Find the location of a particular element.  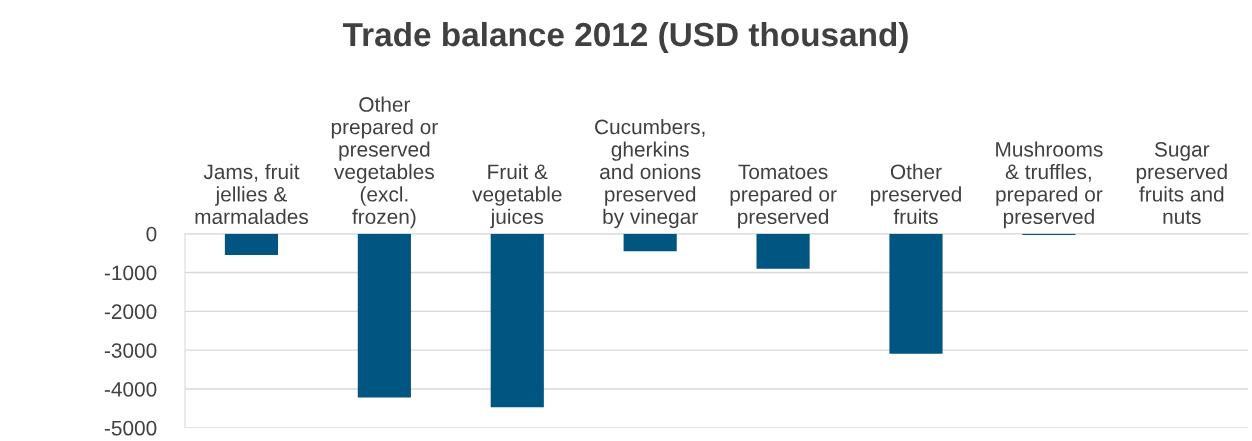

x-tick-label: Other preserved fruits is located at coordinates (916, 194).